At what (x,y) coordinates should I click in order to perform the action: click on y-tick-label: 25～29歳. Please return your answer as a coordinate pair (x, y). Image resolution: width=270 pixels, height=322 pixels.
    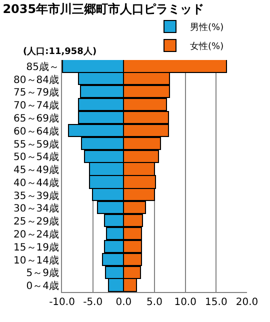
    Looking at the image, I should click on (36, 222).